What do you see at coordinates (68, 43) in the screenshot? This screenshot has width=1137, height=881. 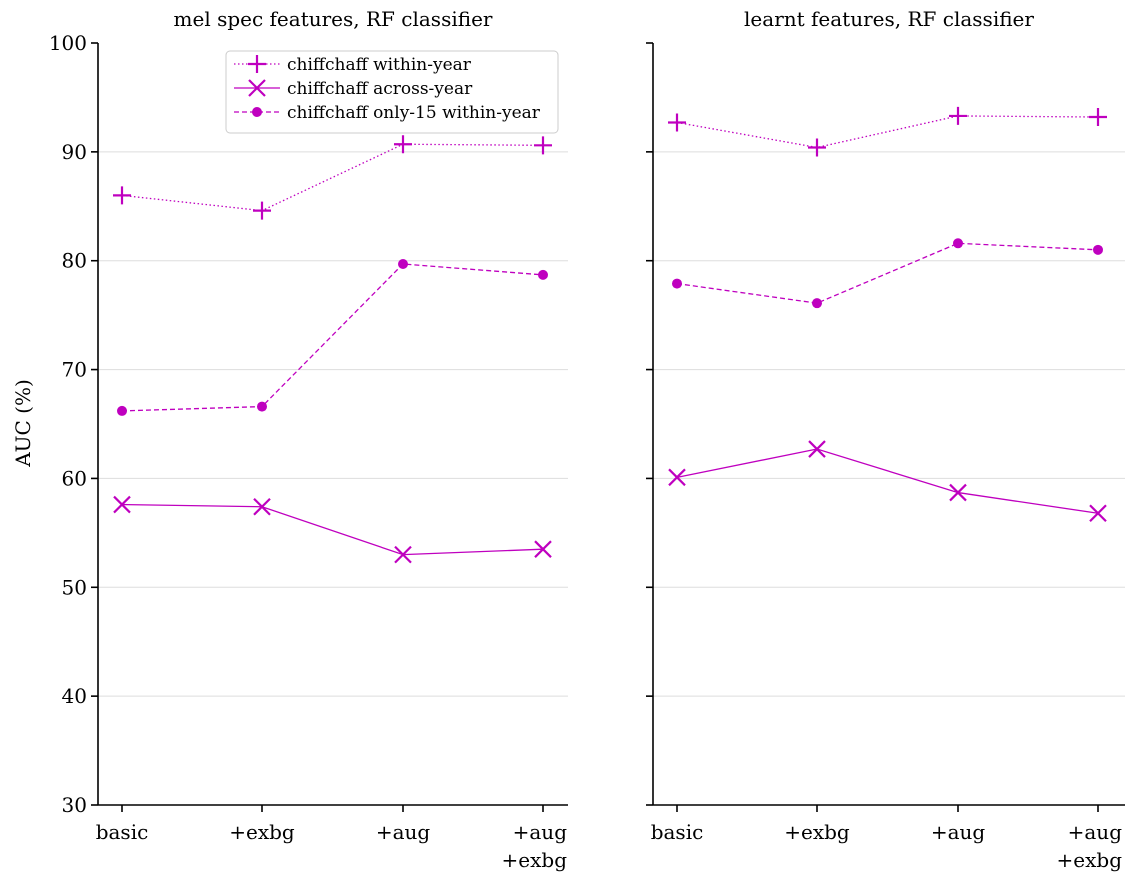 I see `y-tick-label: 100` at bounding box center [68, 43].